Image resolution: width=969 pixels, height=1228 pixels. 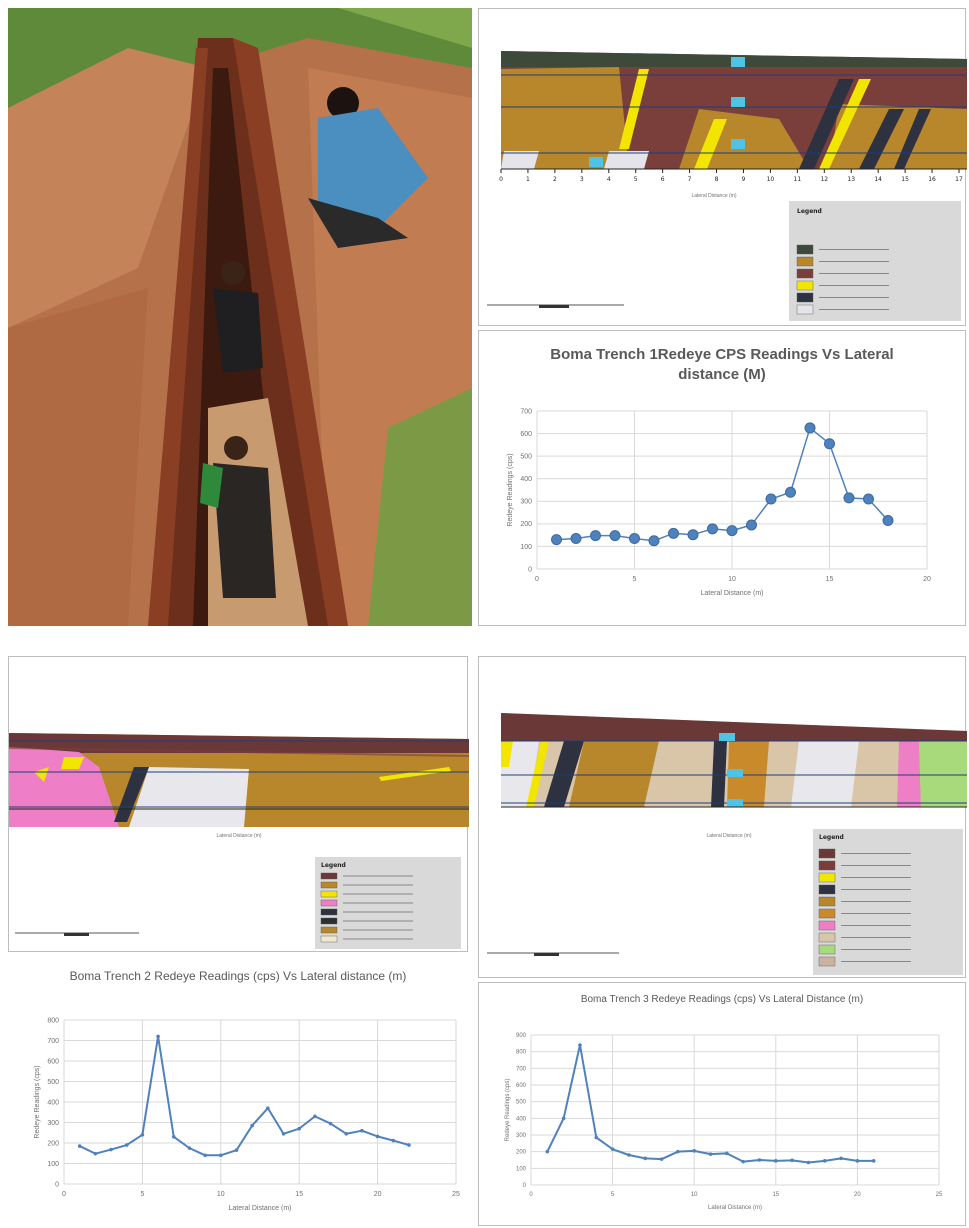 I want to click on series-line, so click(x=244, y=1096).